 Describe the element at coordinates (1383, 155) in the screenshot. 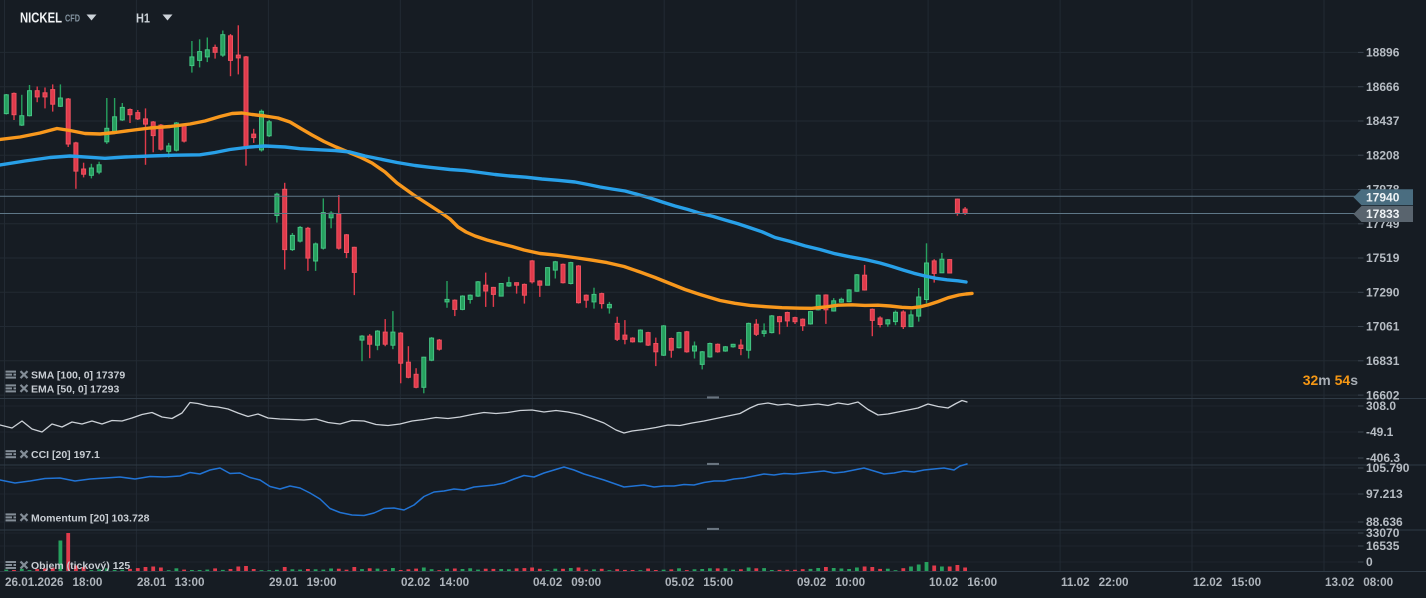

I see `svg-text: 18208` at that location.